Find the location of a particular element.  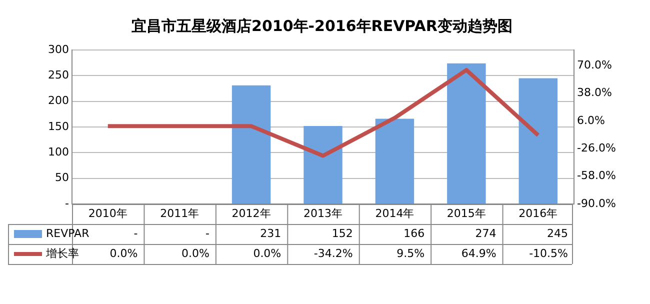

y-tick-label: 300 is located at coordinates (58, 49).